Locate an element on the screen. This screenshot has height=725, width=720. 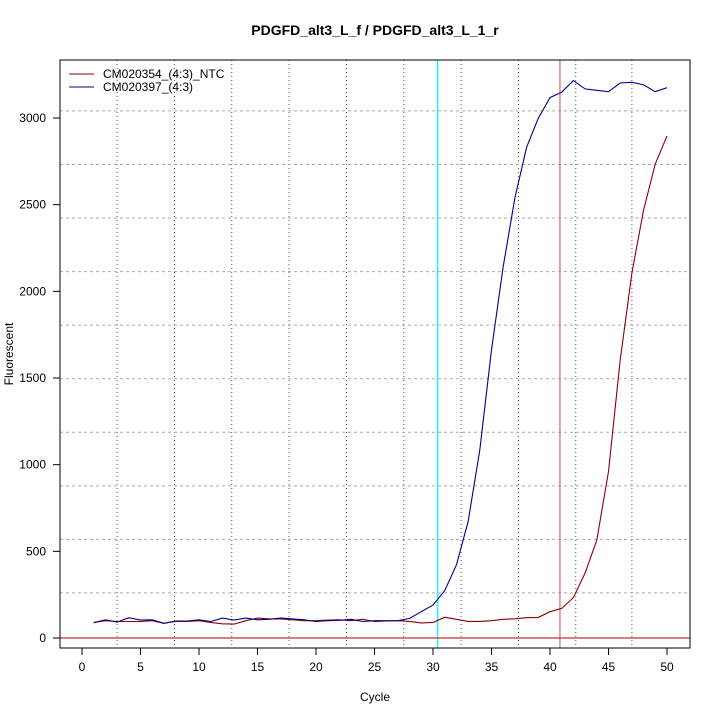
x-tick-label: 25 is located at coordinates (375, 667).